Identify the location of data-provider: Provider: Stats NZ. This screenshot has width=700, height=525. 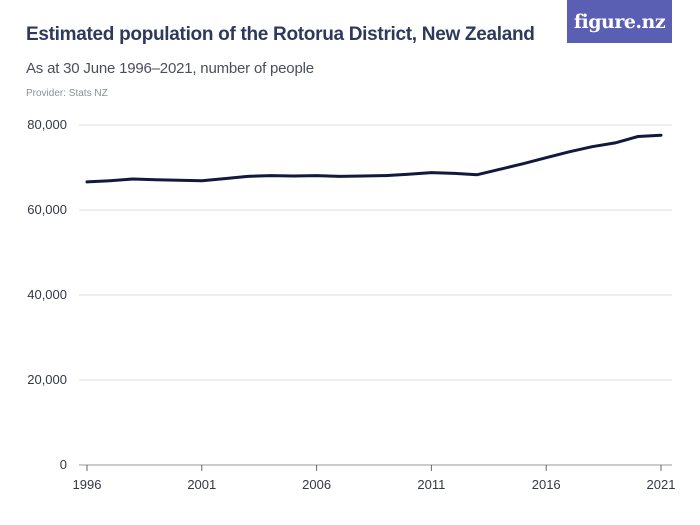
(67, 93).